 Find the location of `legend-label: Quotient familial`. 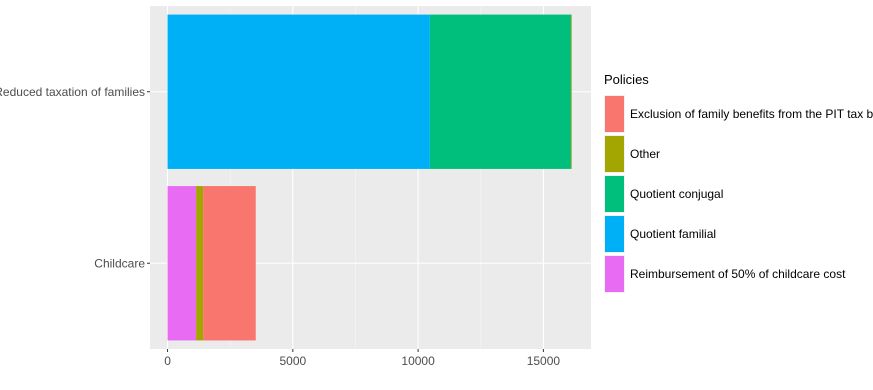

legend-label: Quotient familial is located at coordinates (673, 234).